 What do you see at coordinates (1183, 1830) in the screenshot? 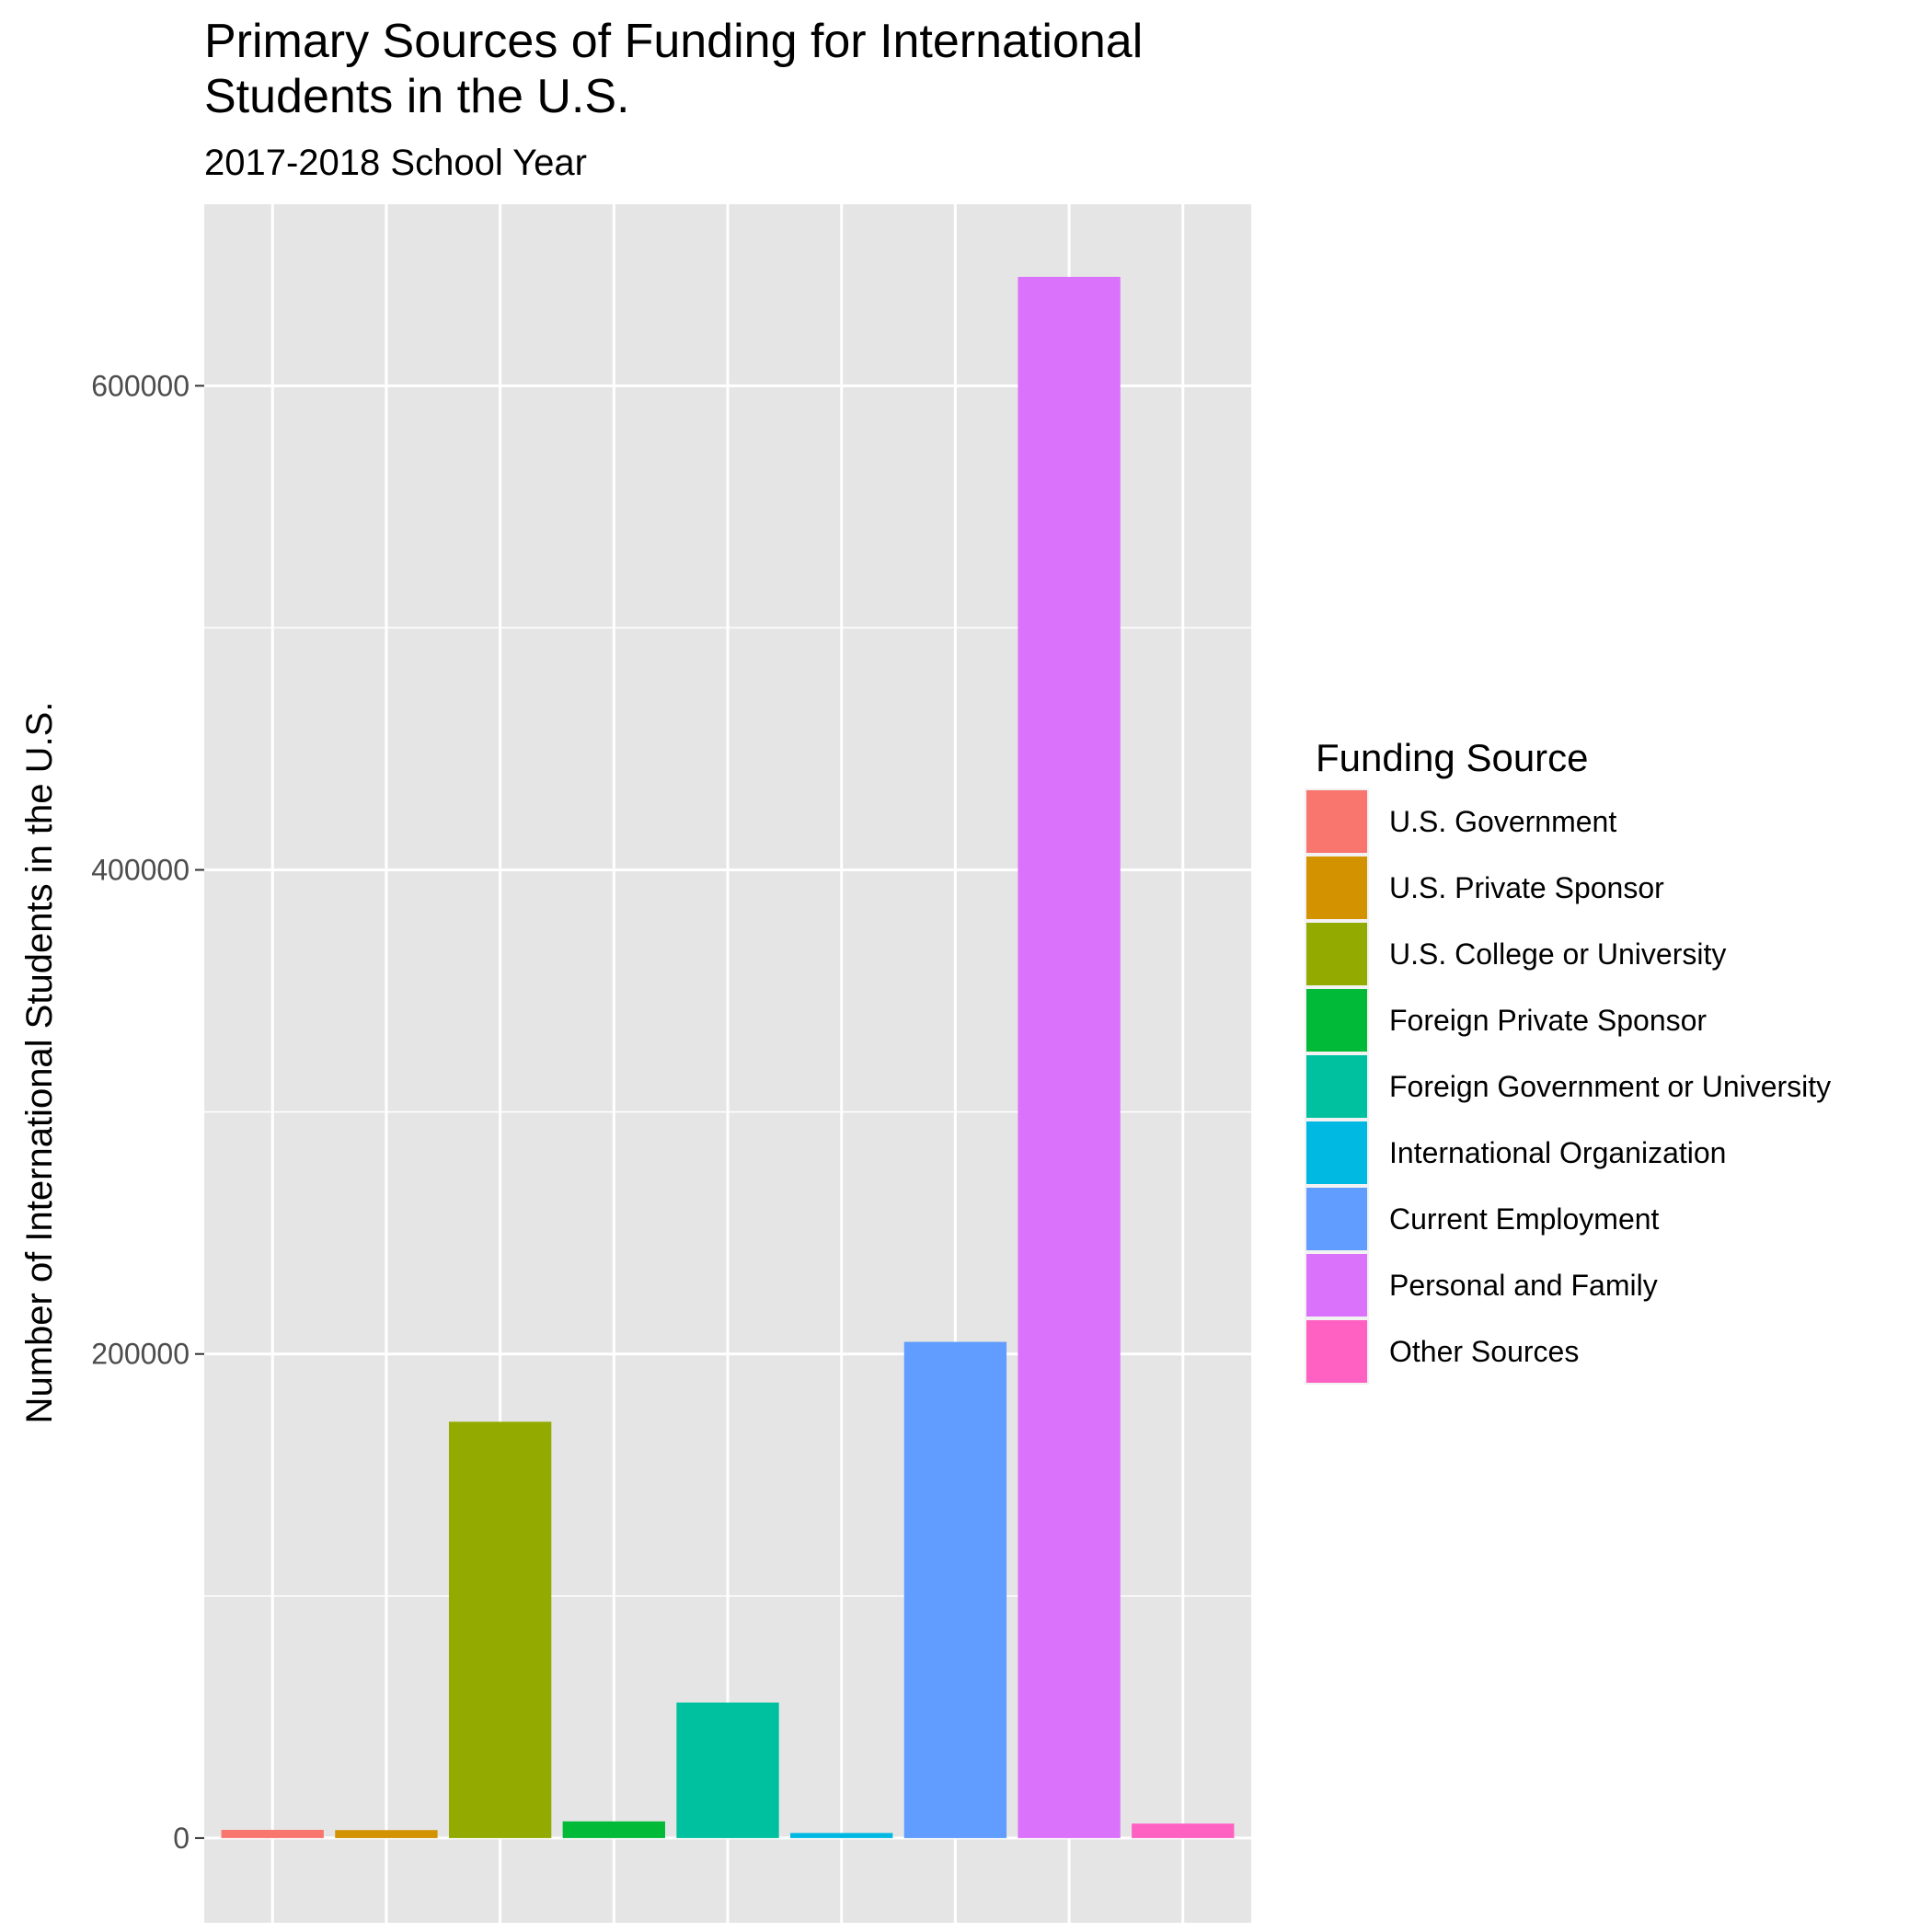
I see `bar-other-sources` at bounding box center [1183, 1830].